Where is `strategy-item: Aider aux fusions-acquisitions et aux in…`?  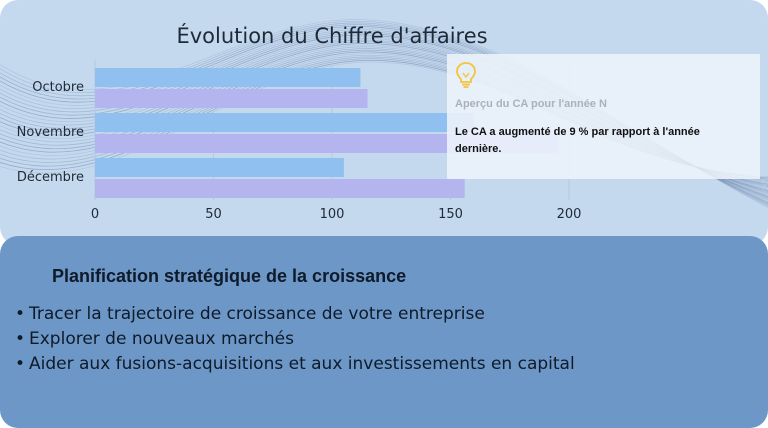
strategy-item: Aider aux fusions-acquisitions et aux in… is located at coordinates (302, 364).